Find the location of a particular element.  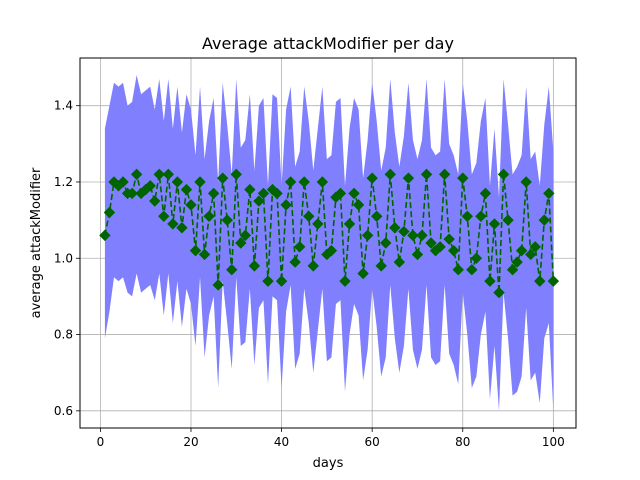

y-tick-label: 1.0 is located at coordinates (63, 258).